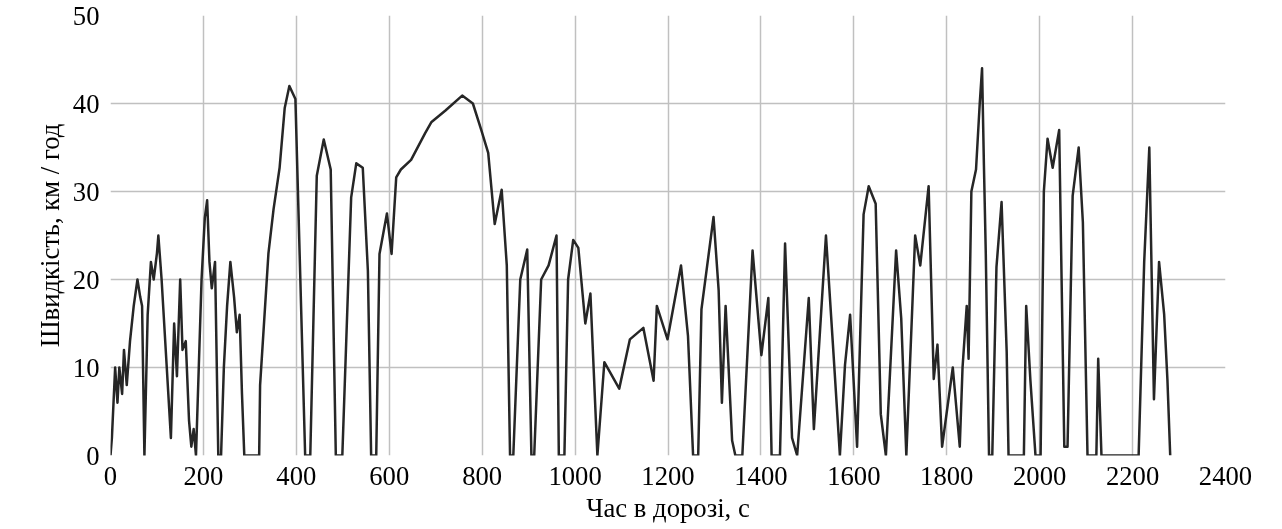  Describe the element at coordinates (575, 475) in the screenshot. I see `x-tick-label: 1000` at that location.